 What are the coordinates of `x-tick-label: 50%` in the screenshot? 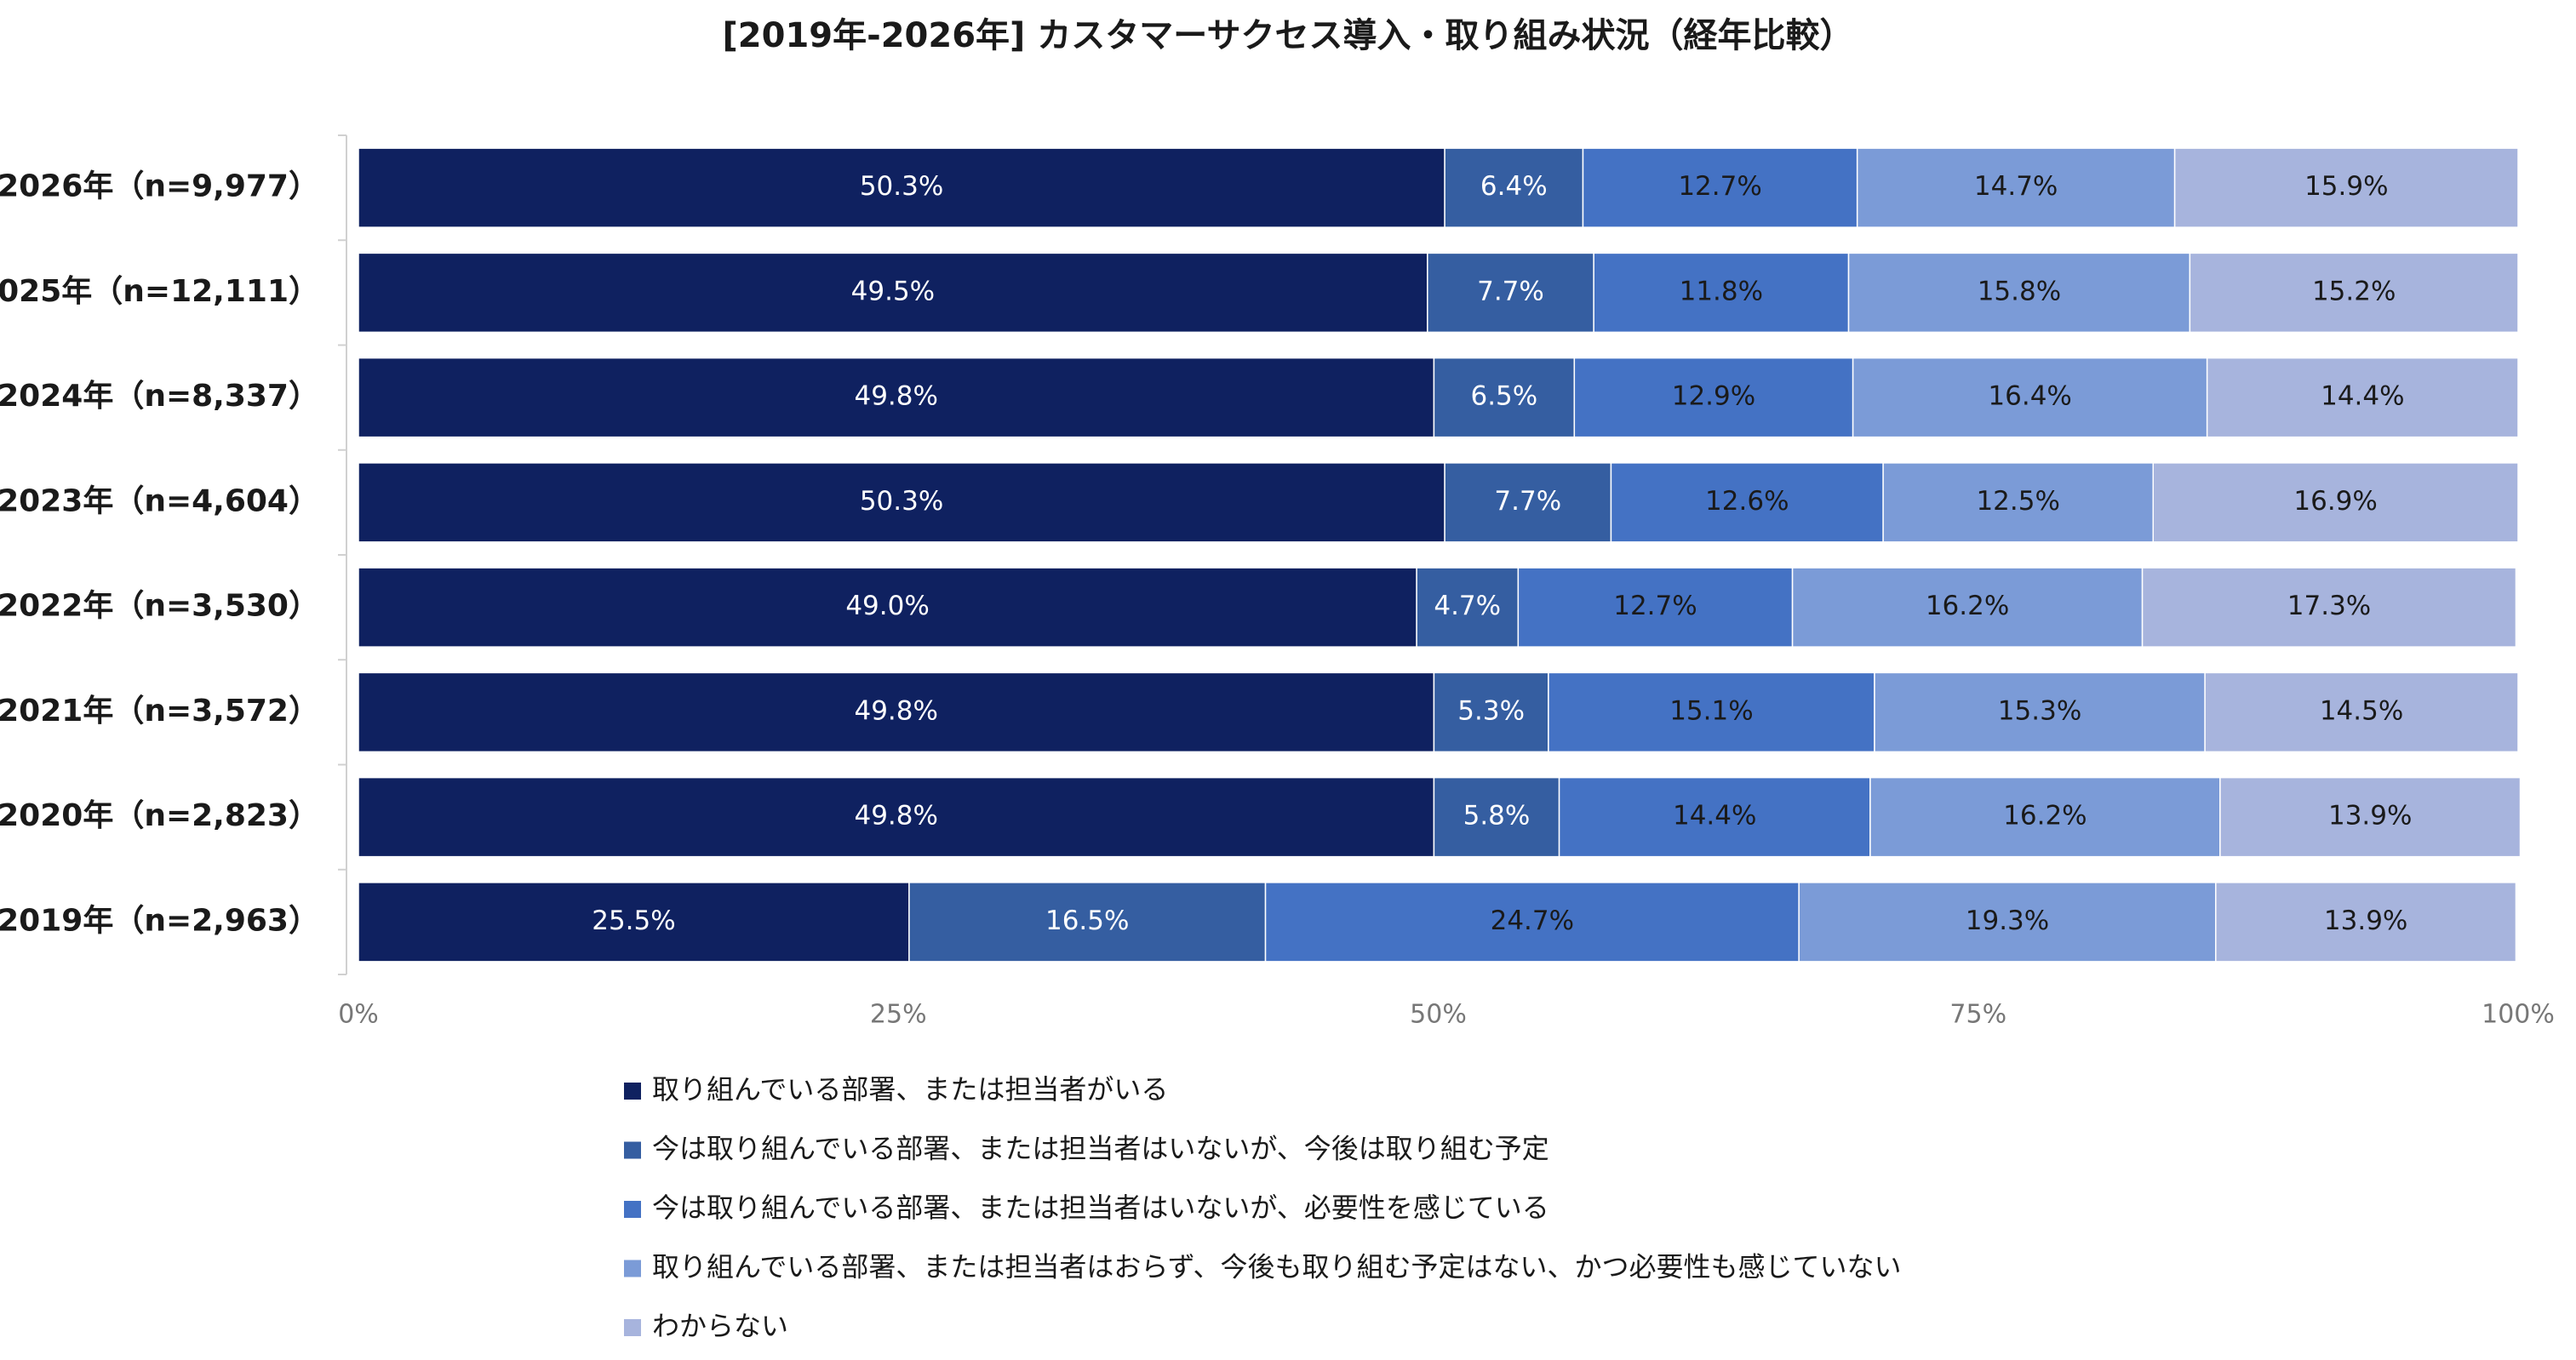 It's located at (1438, 1015).